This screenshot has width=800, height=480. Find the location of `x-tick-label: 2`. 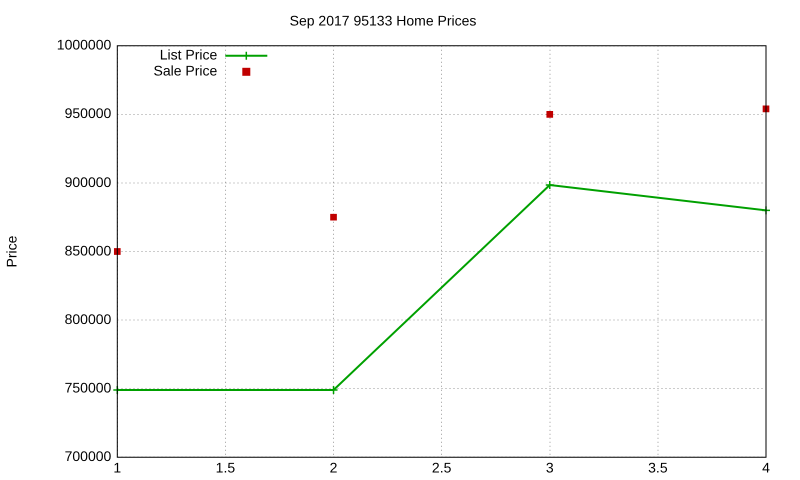

x-tick-label: 2 is located at coordinates (334, 467).